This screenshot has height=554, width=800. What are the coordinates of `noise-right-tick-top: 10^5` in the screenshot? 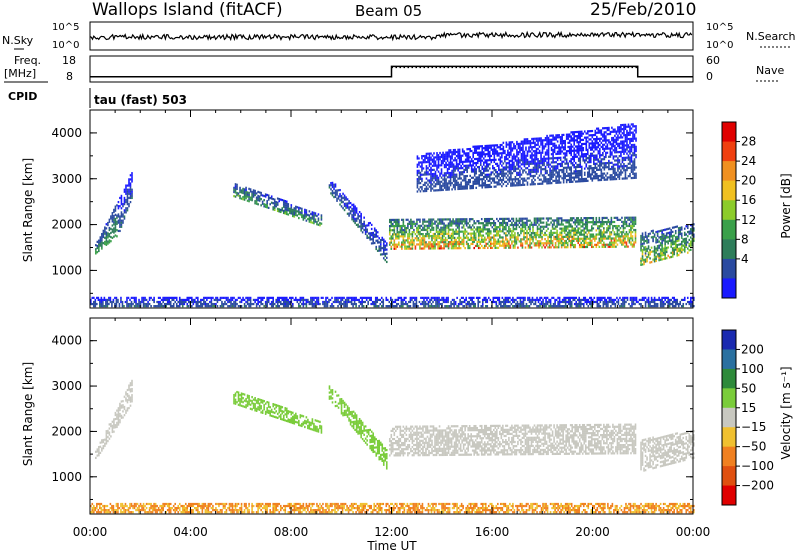 It's located at (719, 27).